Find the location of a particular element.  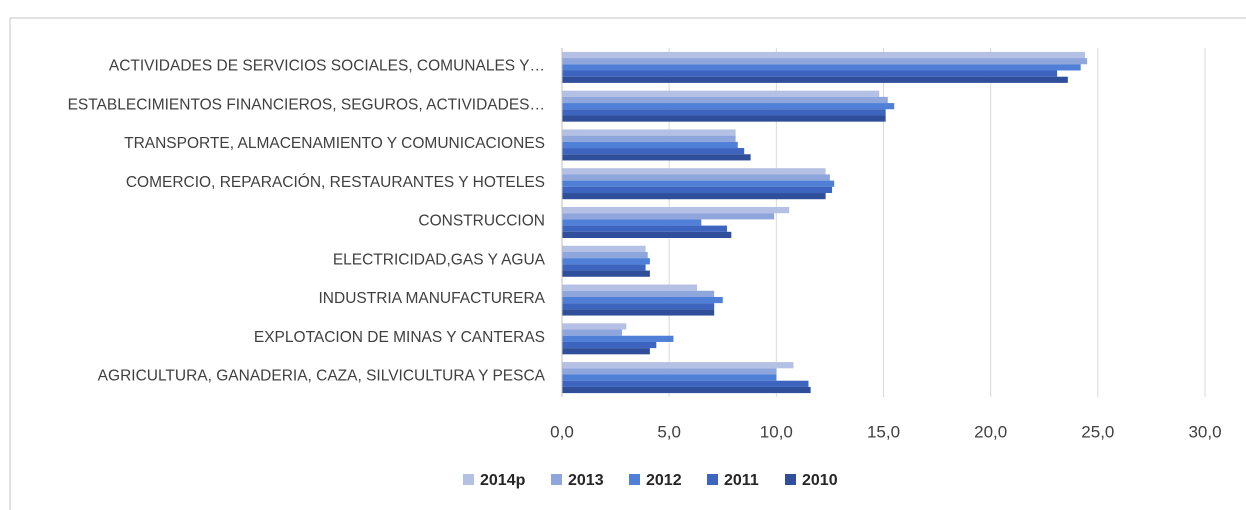

legend-label: 2012 is located at coordinates (664, 480).